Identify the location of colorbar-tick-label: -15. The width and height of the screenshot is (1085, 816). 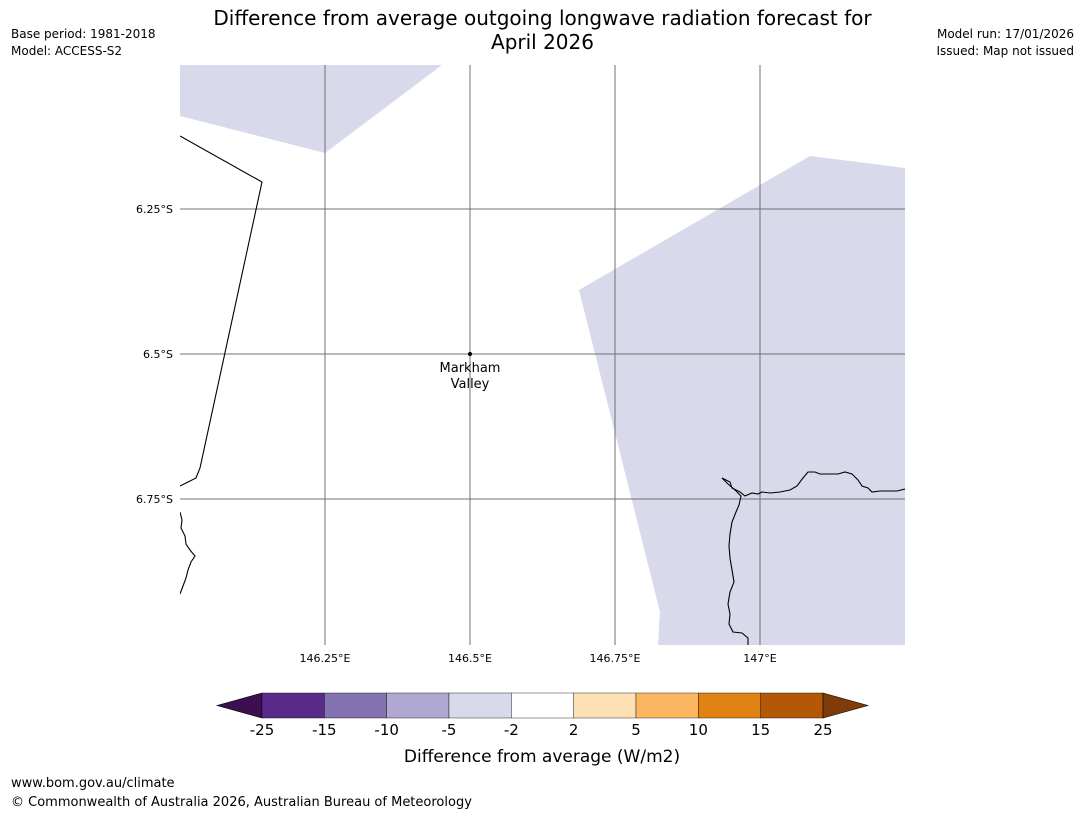
(324, 730).